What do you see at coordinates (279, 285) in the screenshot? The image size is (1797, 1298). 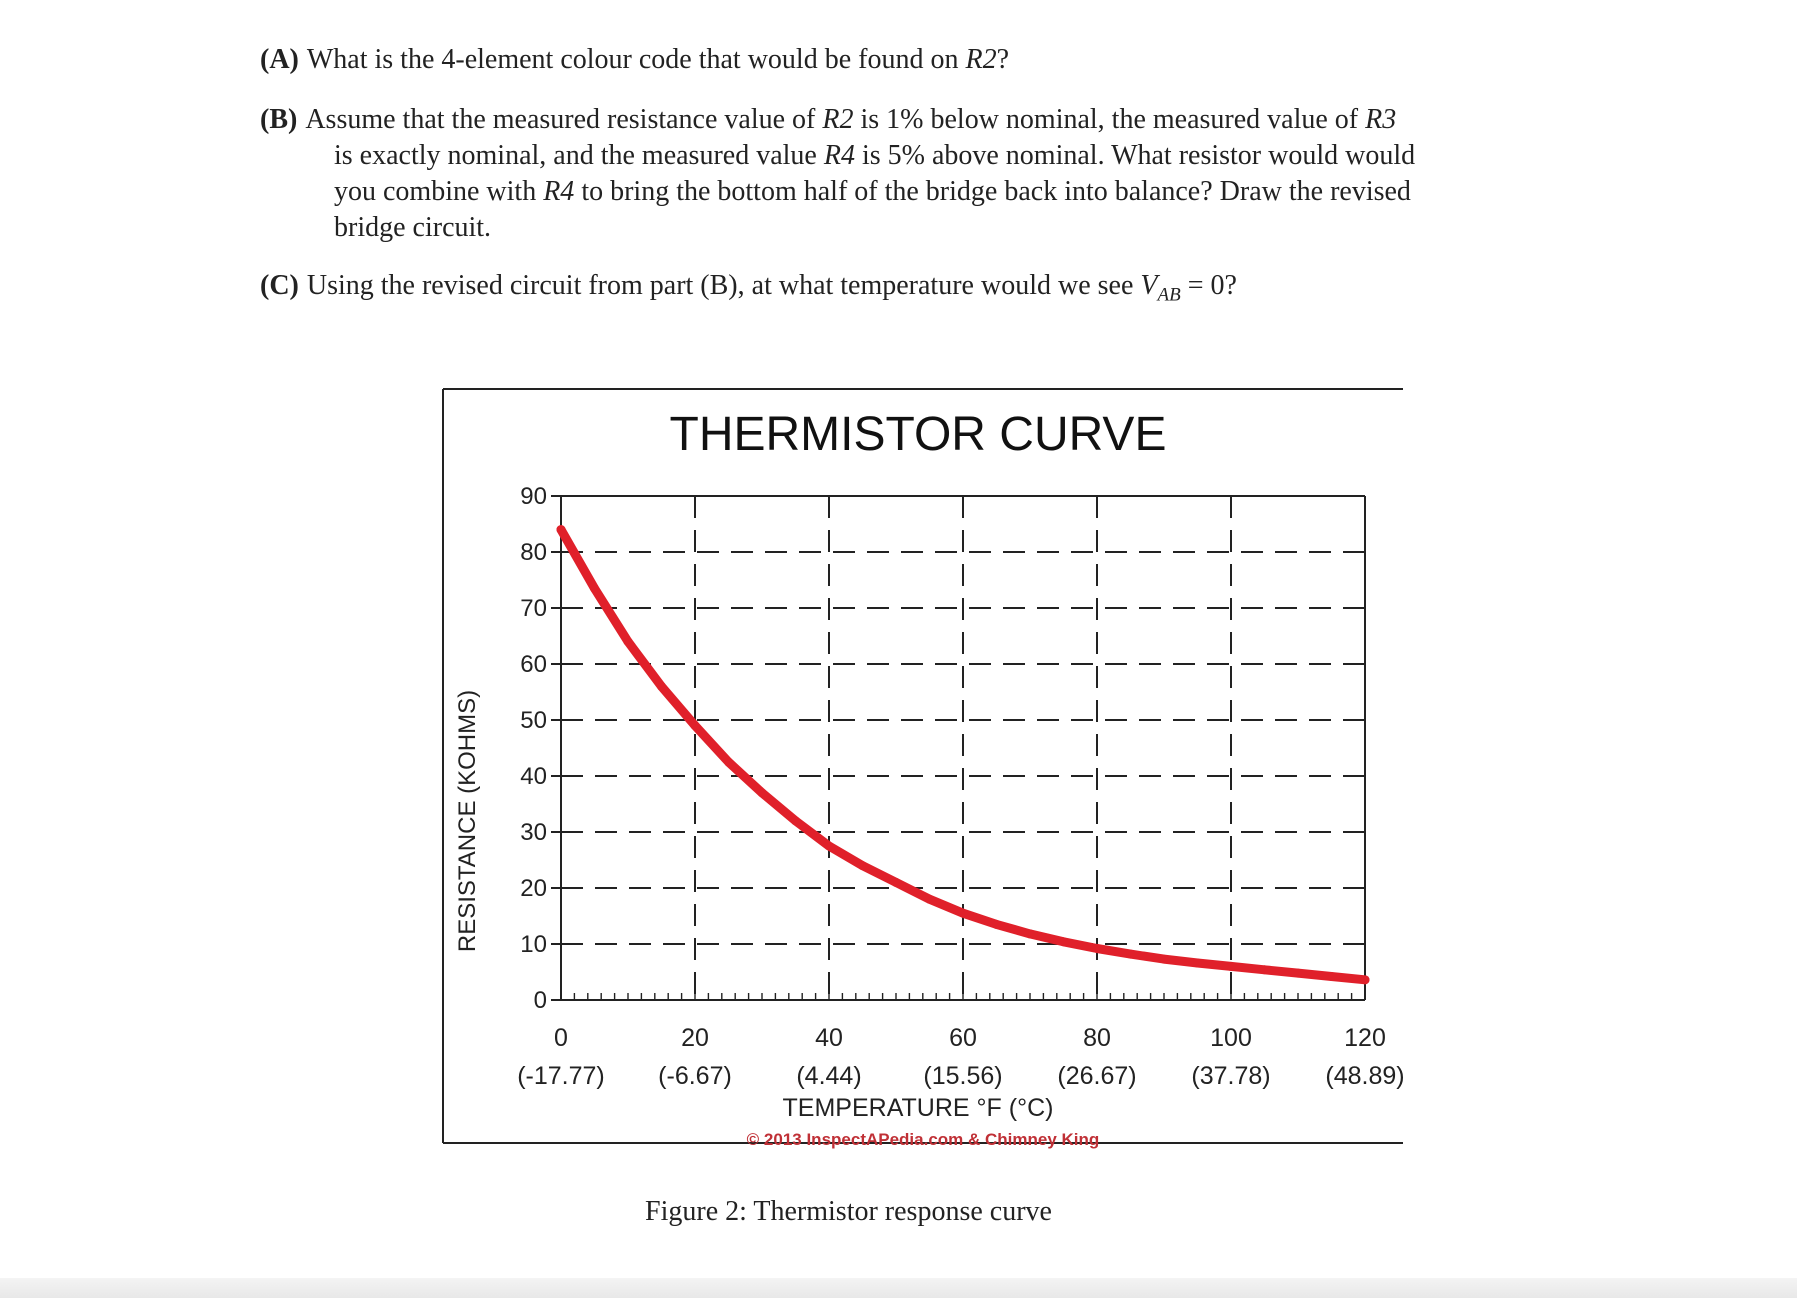 I see `question-c-label: (C)` at bounding box center [279, 285].